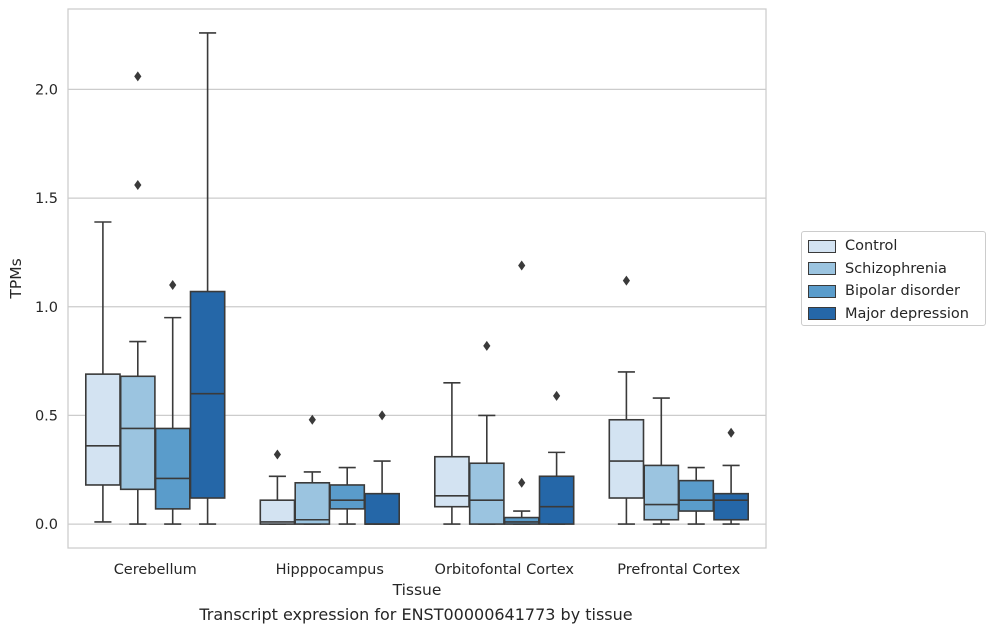  What do you see at coordinates (46, 416) in the screenshot?
I see `y-tick-label: 0.5` at bounding box center [46, 416].